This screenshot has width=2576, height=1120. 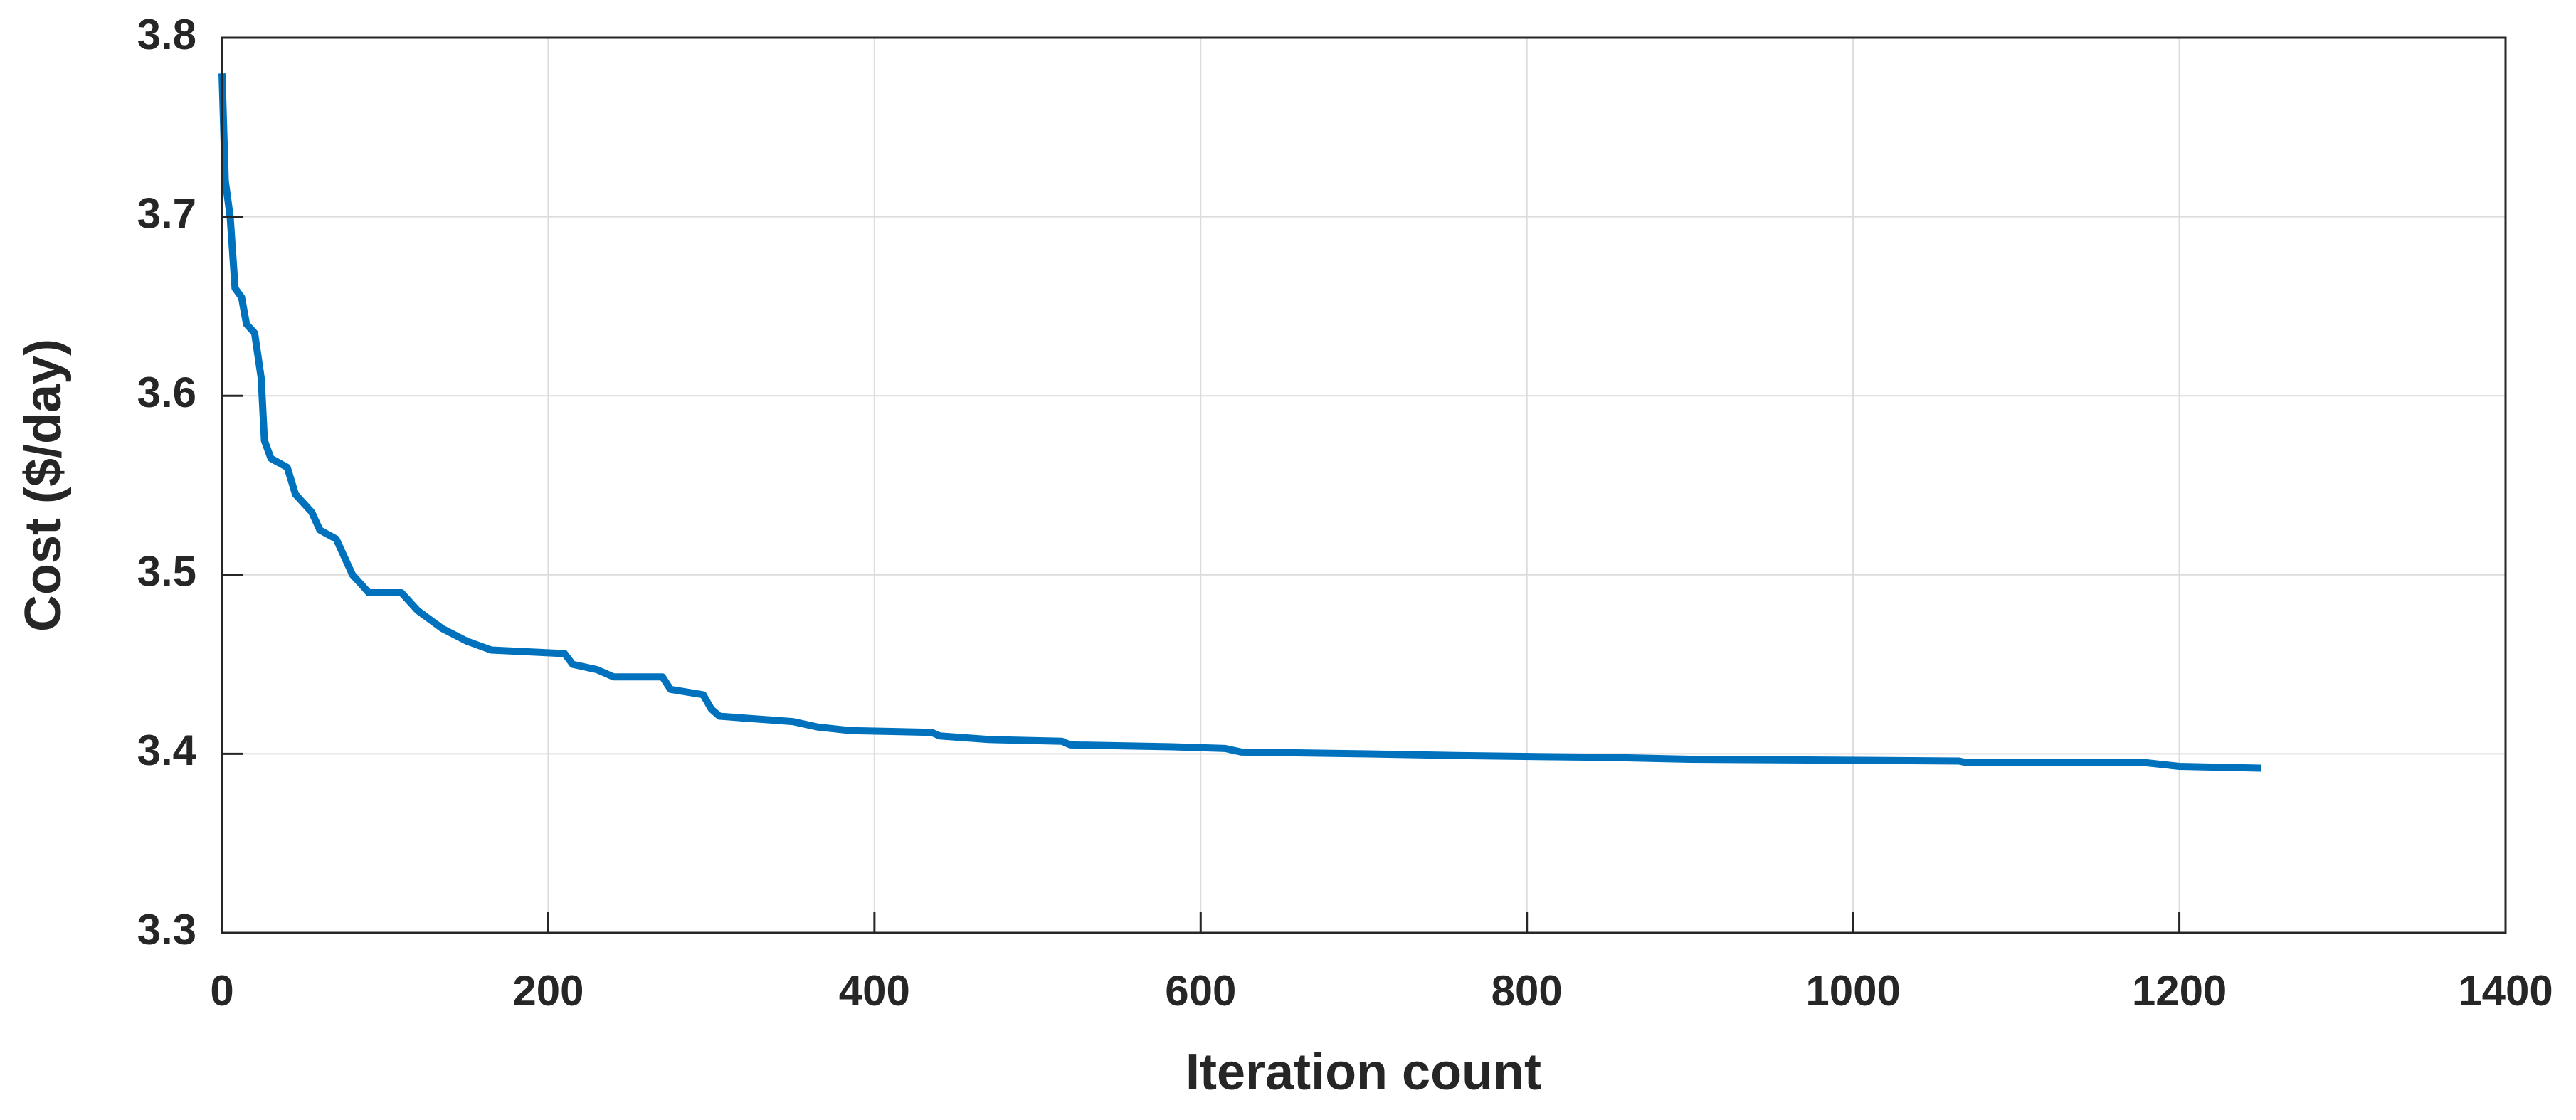 What do you see at coordinates (874, 991) in the screenshot?
I see `x-tick-label: 400` at bounding box center [874, 991].